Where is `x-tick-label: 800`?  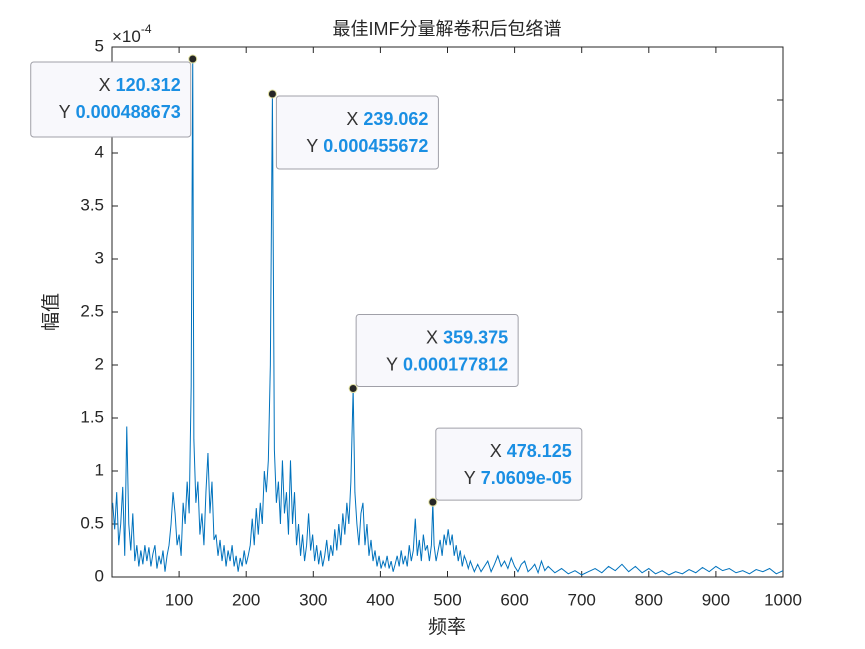
x-tick-label: 800 is located at coordinates (649, 599).